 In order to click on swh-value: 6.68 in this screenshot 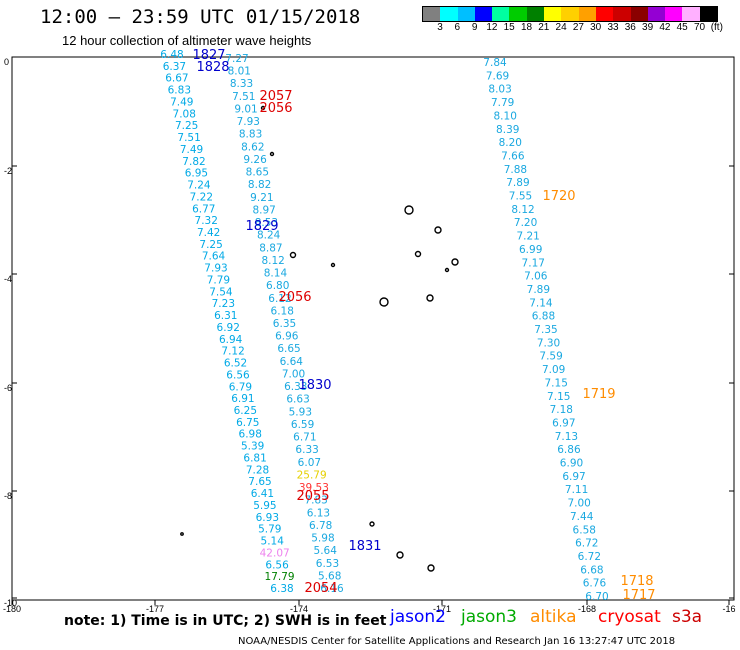, I will do `click(591, 570)`.